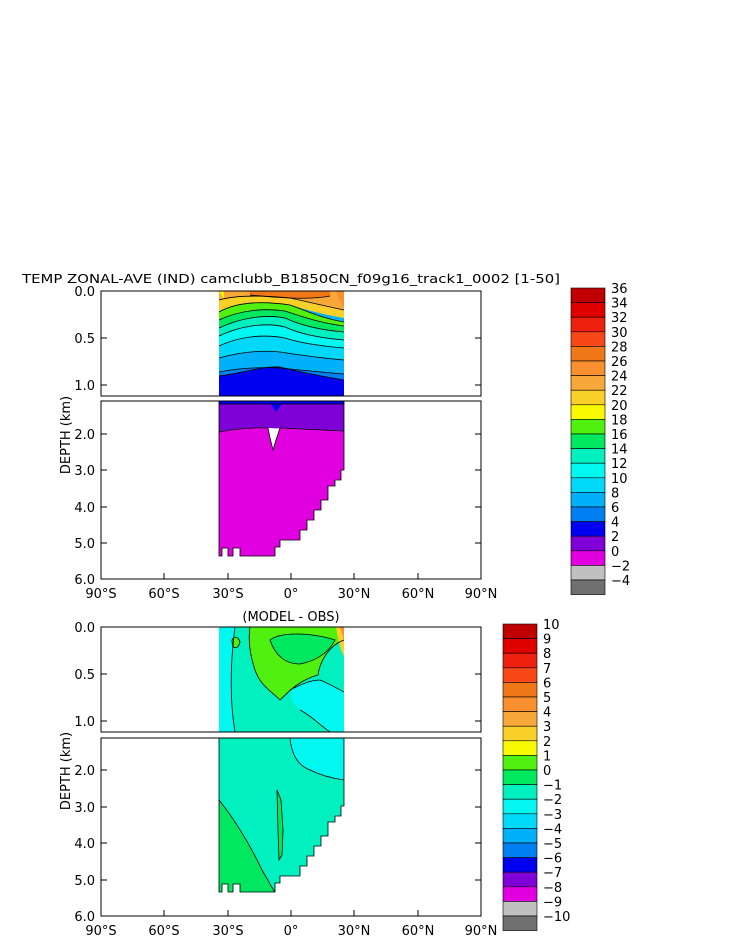 The width and height of the screenshot is (733, 945). What do you see at coordinates (547, 640) in the screenshot?
I see `colorbar-label: 9` at bounding box center [547, 640].